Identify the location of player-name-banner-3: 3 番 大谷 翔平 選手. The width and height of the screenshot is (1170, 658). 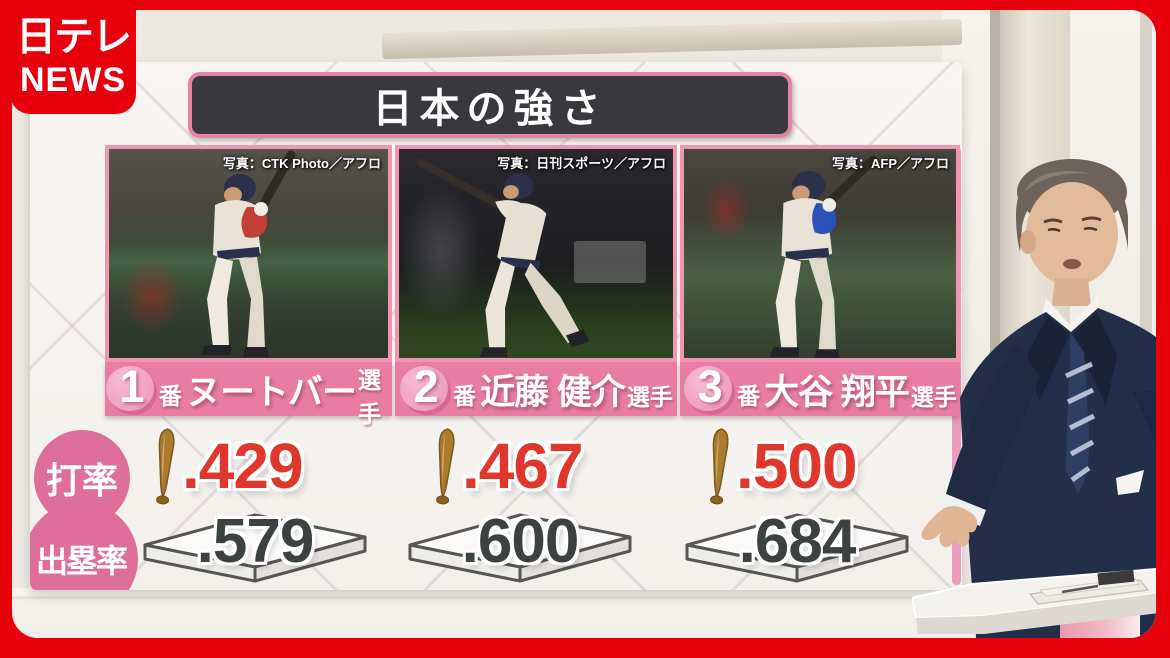
(820, 388).